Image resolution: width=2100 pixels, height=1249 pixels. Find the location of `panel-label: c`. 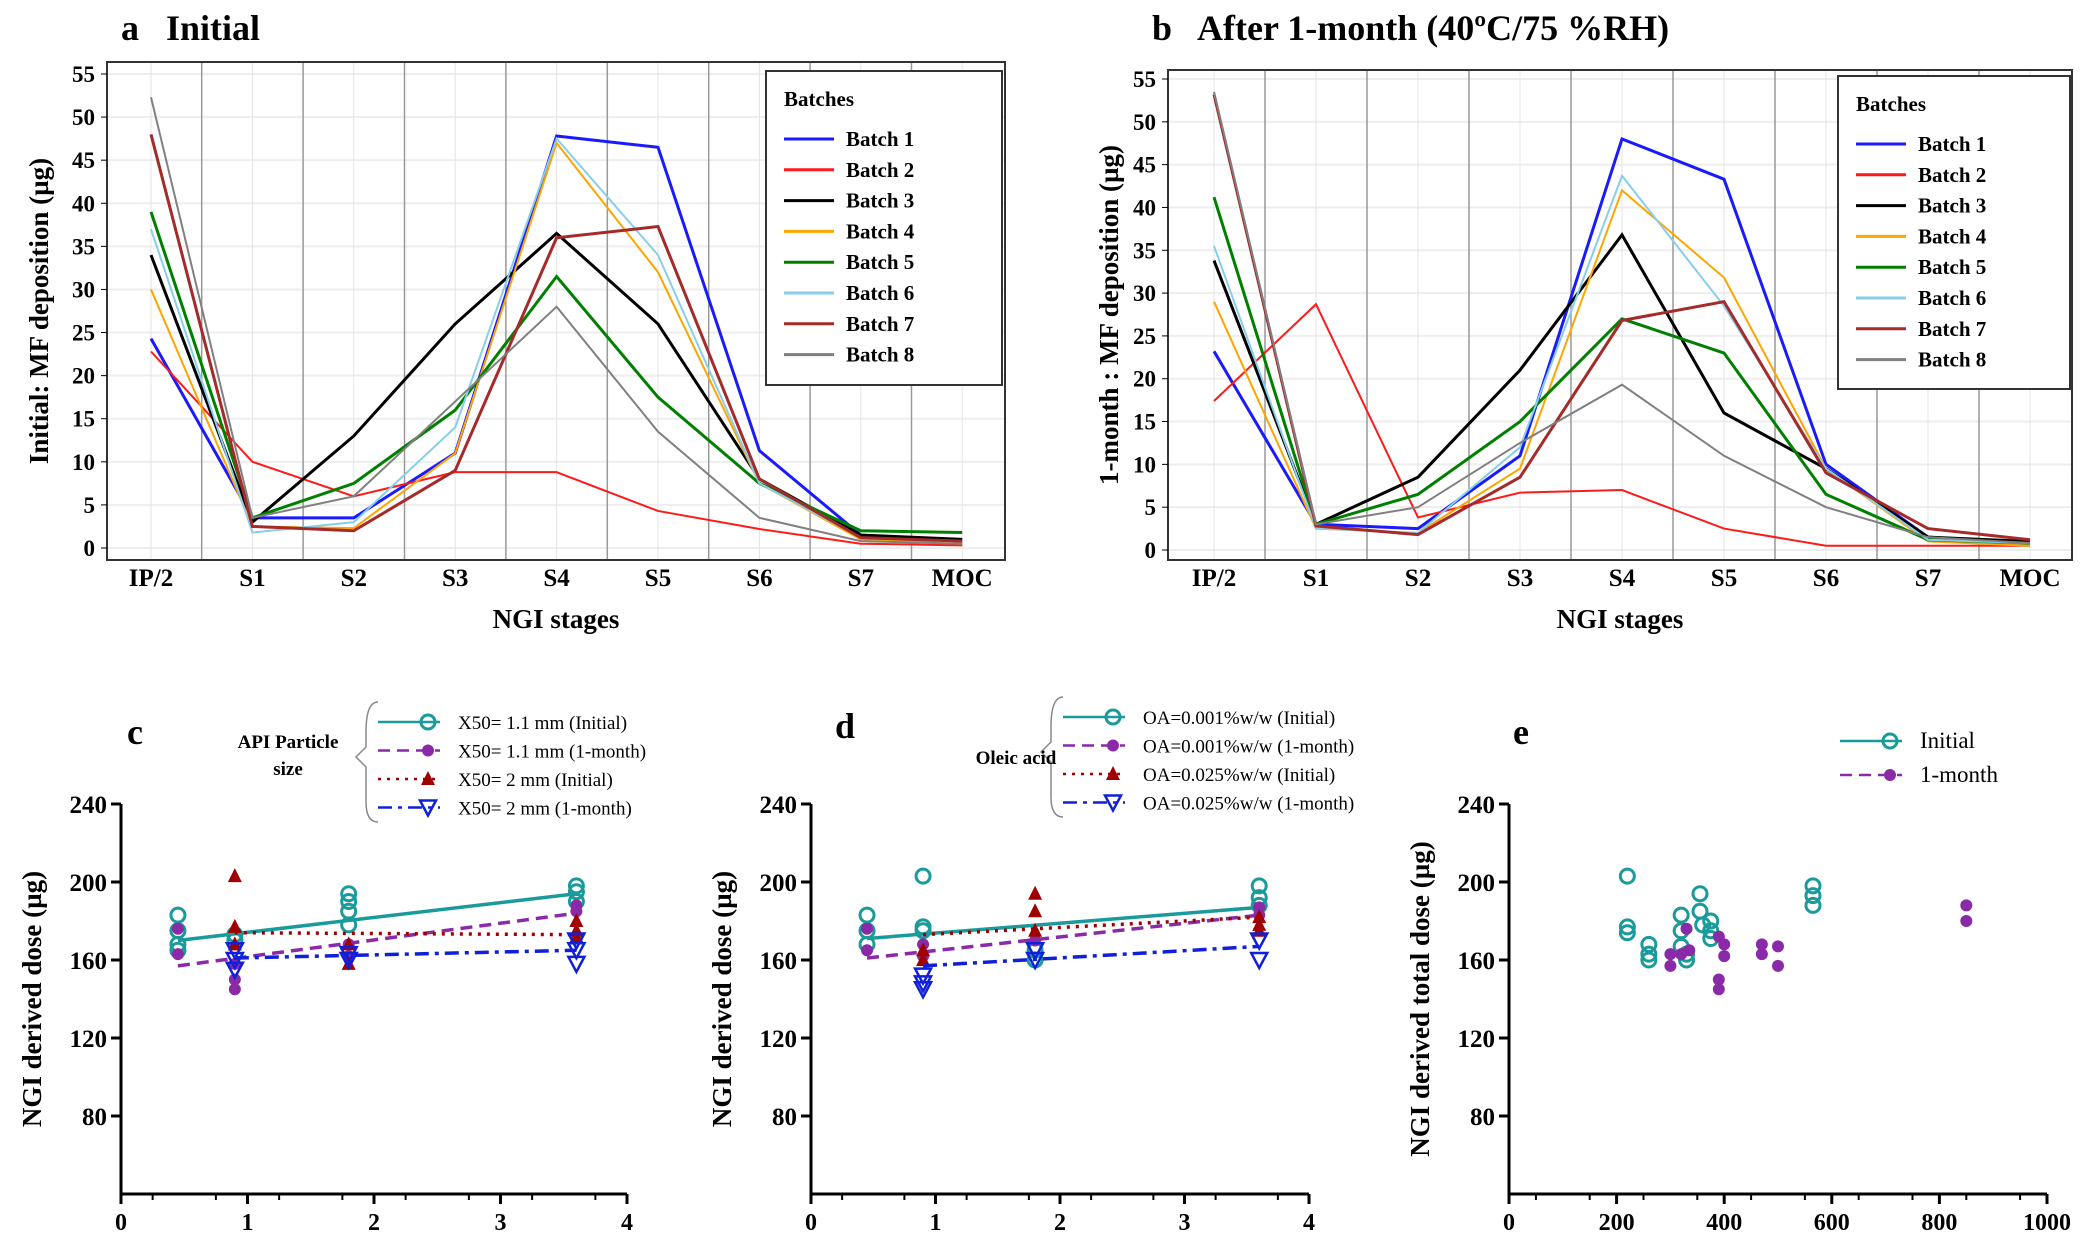

panel-label: c is located at coordinates (135, 732).